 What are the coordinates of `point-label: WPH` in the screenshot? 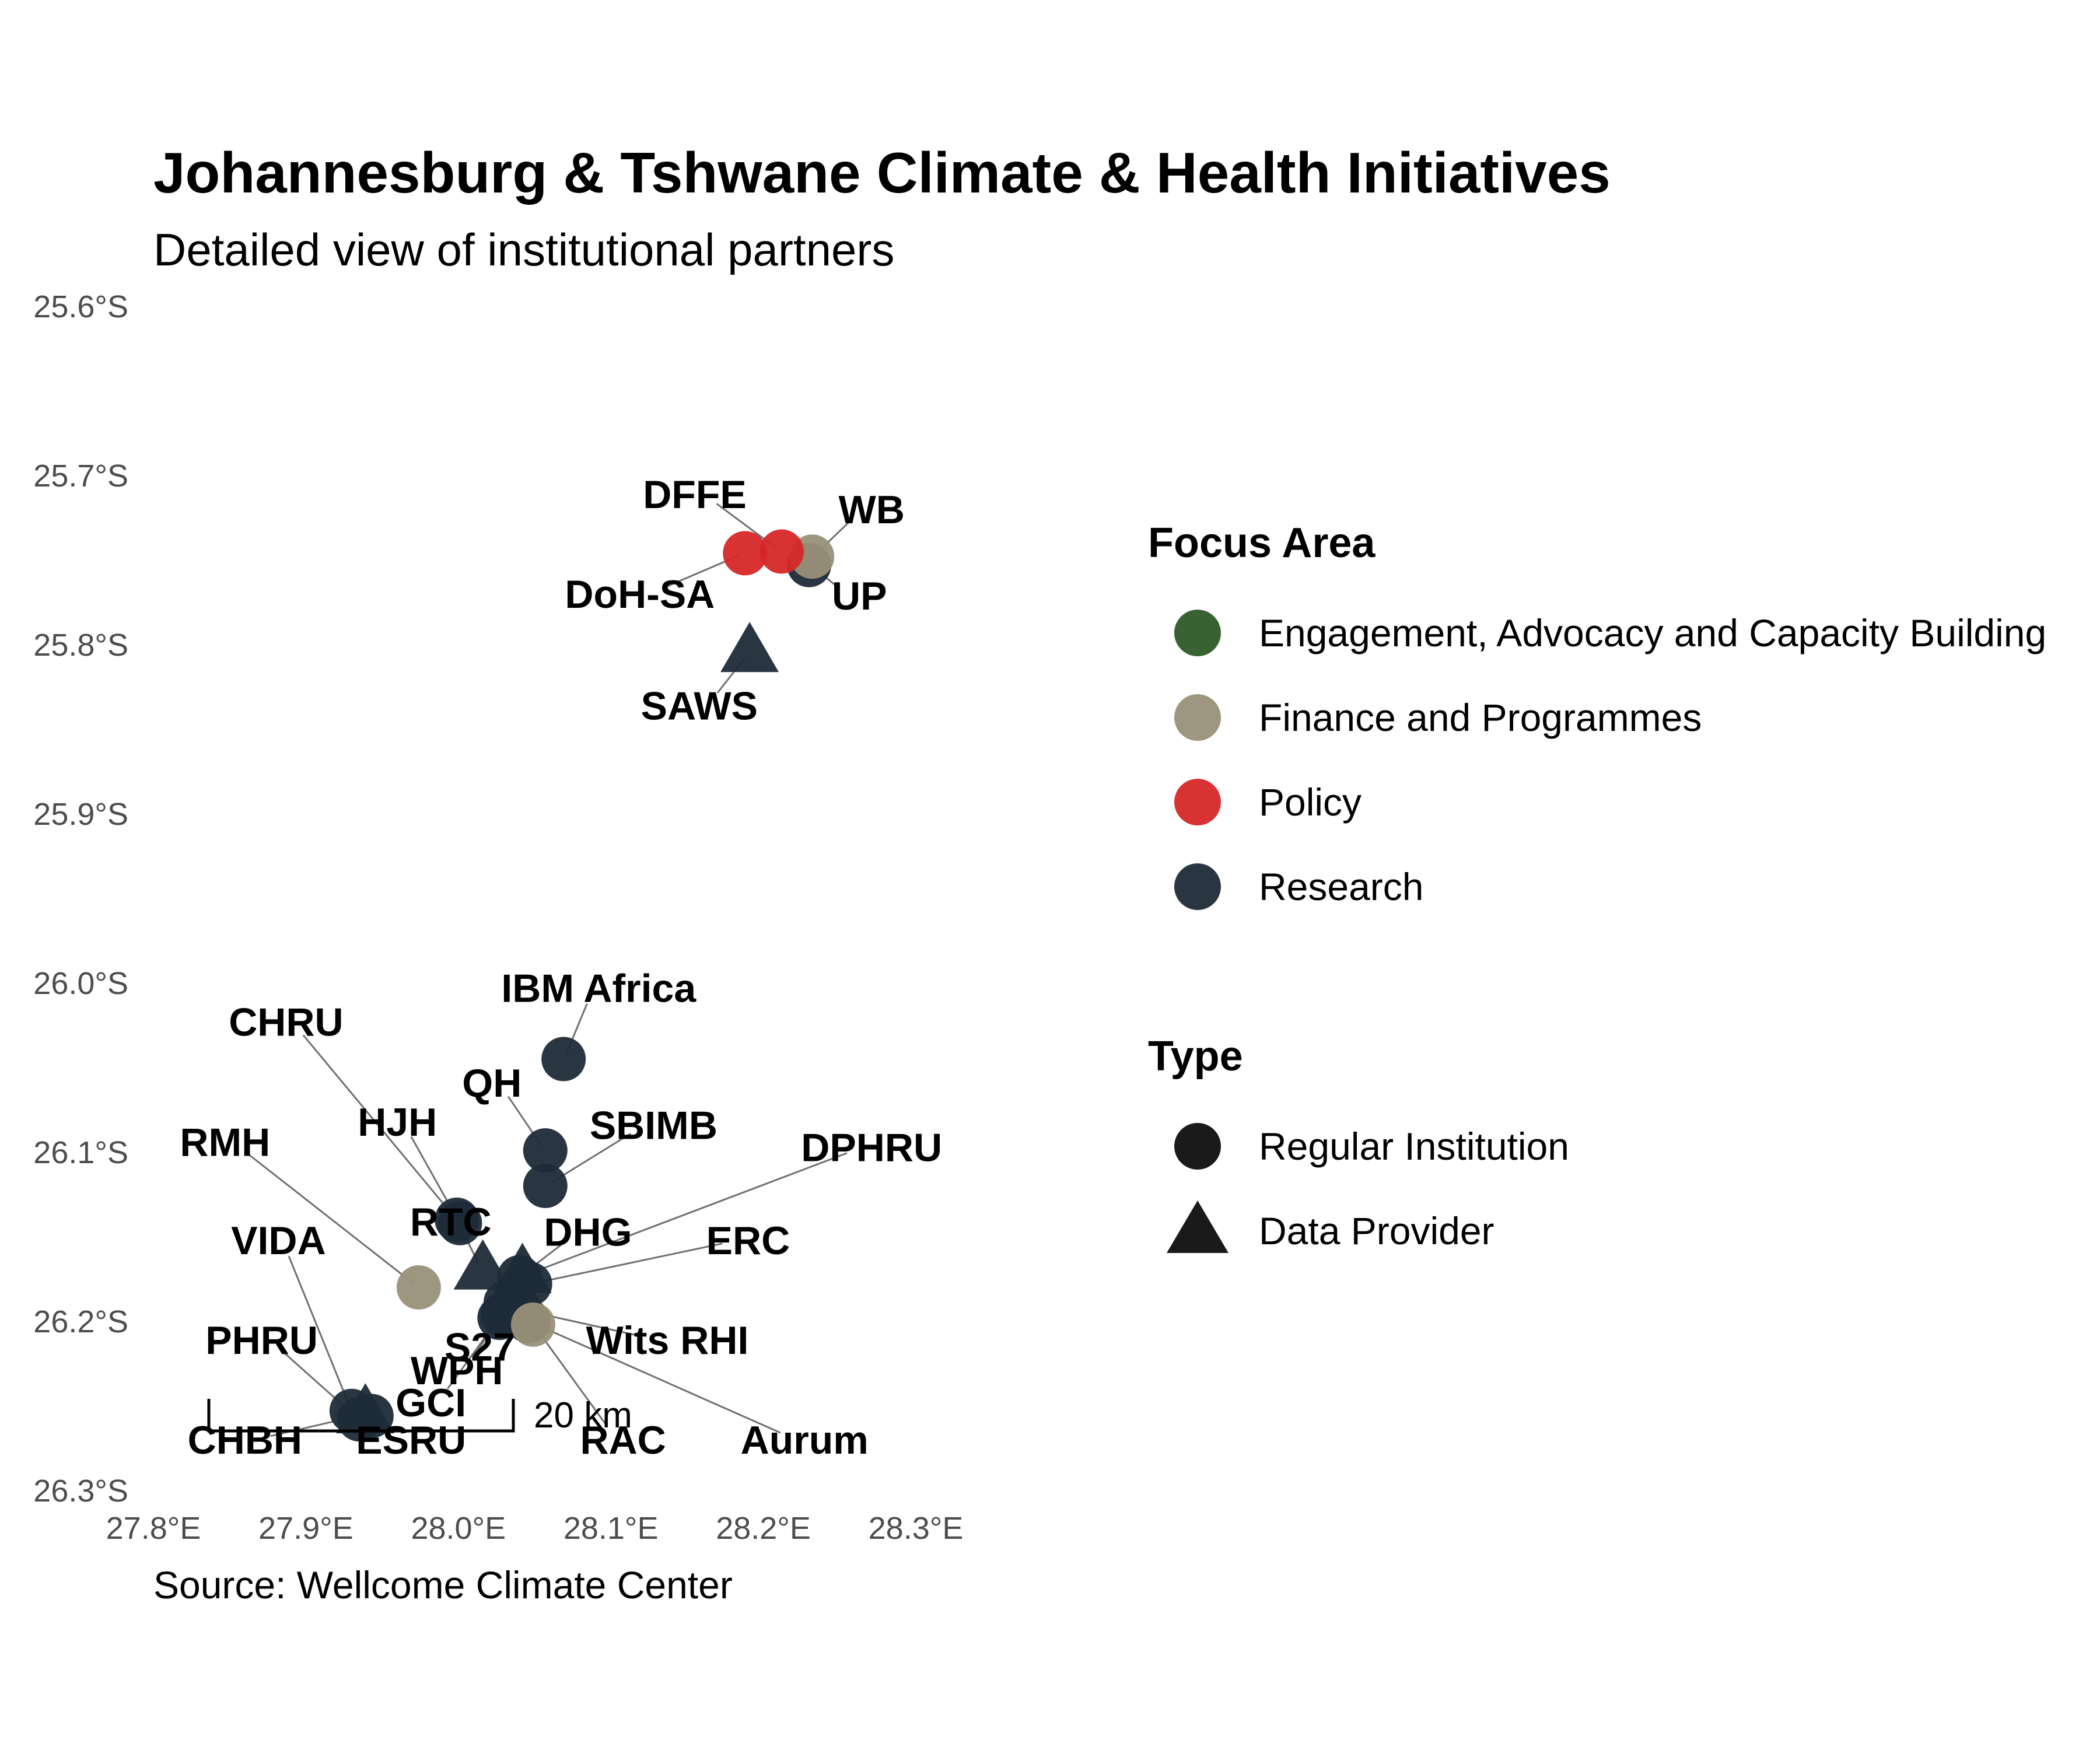 It's located at (457, 1371).